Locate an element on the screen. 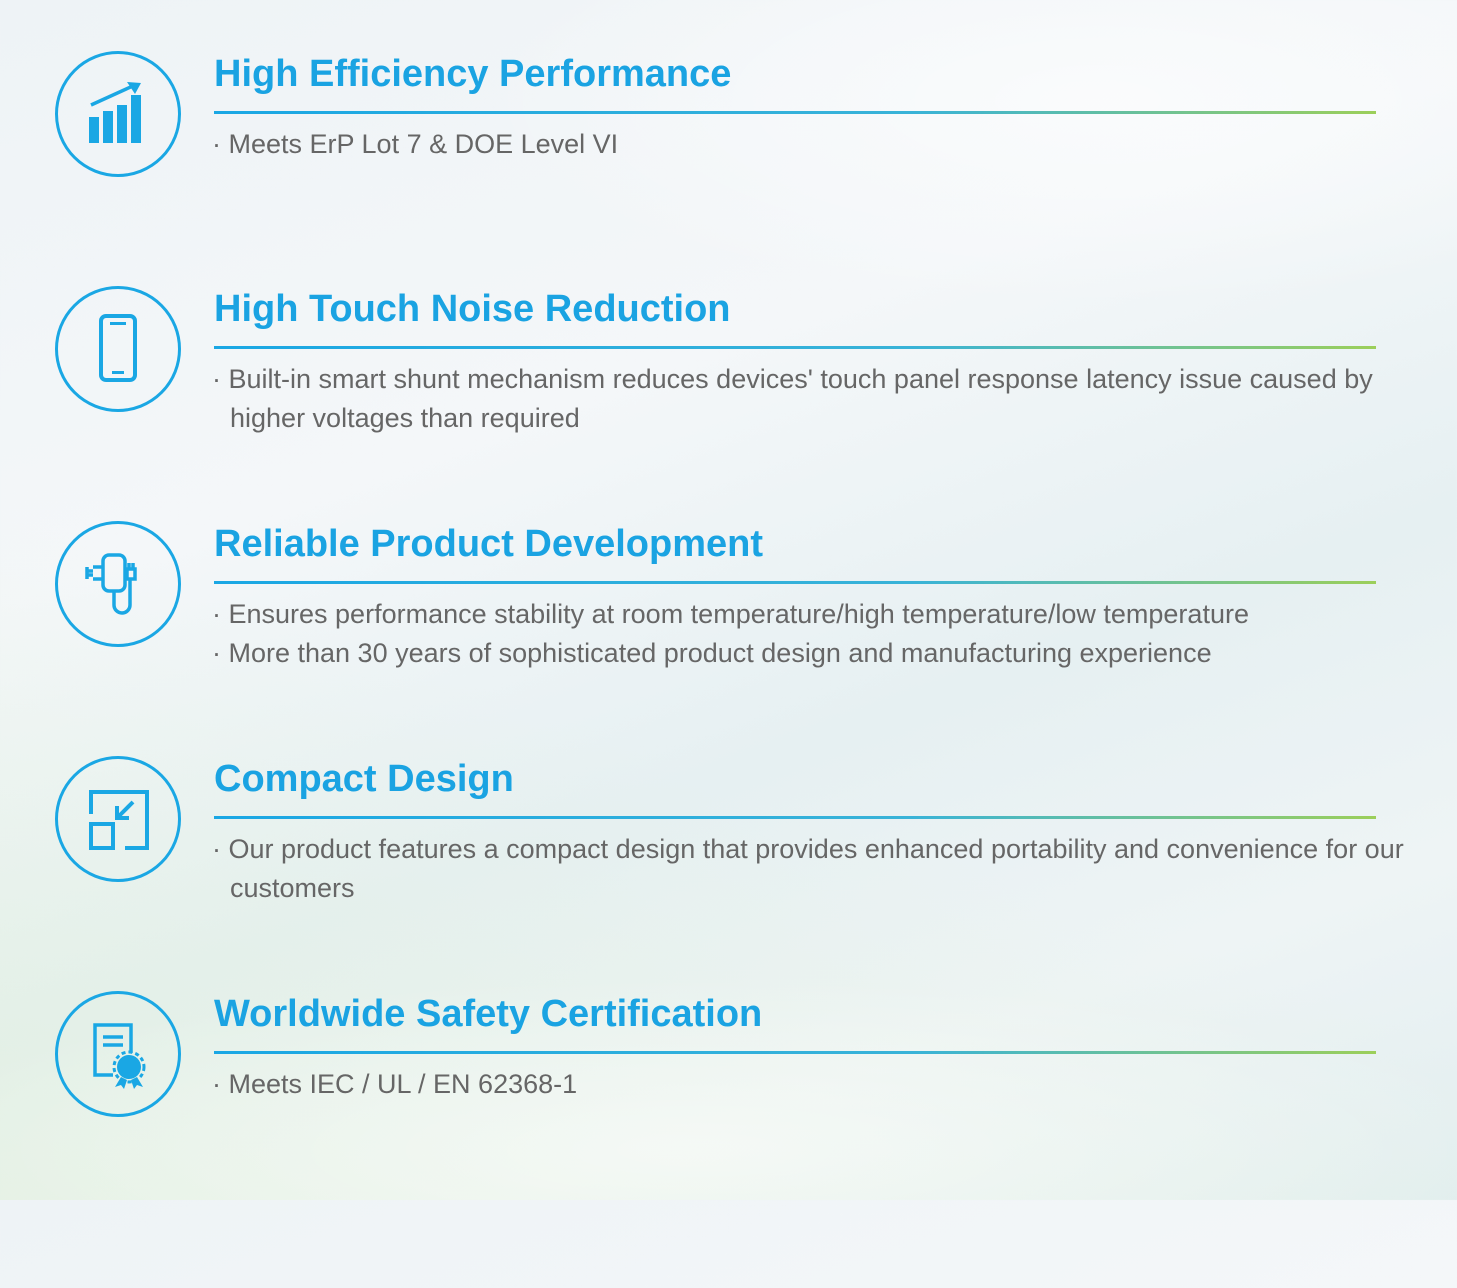  feature-title: High Touch Noise Reduction is located at coordinates (472, 309).